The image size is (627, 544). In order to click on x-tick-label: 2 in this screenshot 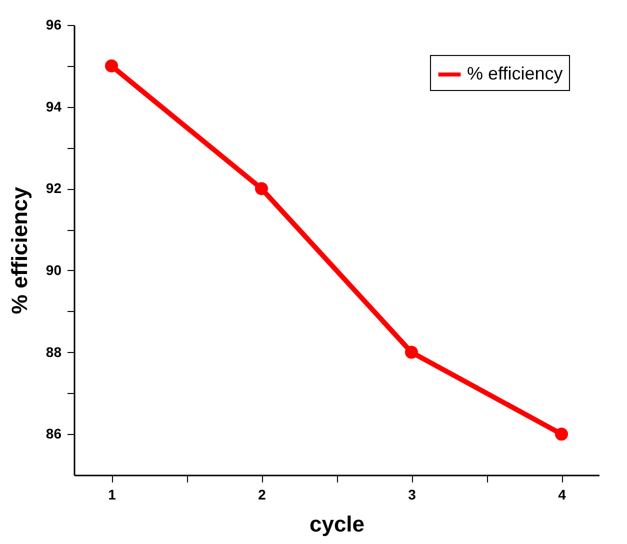, I will do `click(262, 494)`.